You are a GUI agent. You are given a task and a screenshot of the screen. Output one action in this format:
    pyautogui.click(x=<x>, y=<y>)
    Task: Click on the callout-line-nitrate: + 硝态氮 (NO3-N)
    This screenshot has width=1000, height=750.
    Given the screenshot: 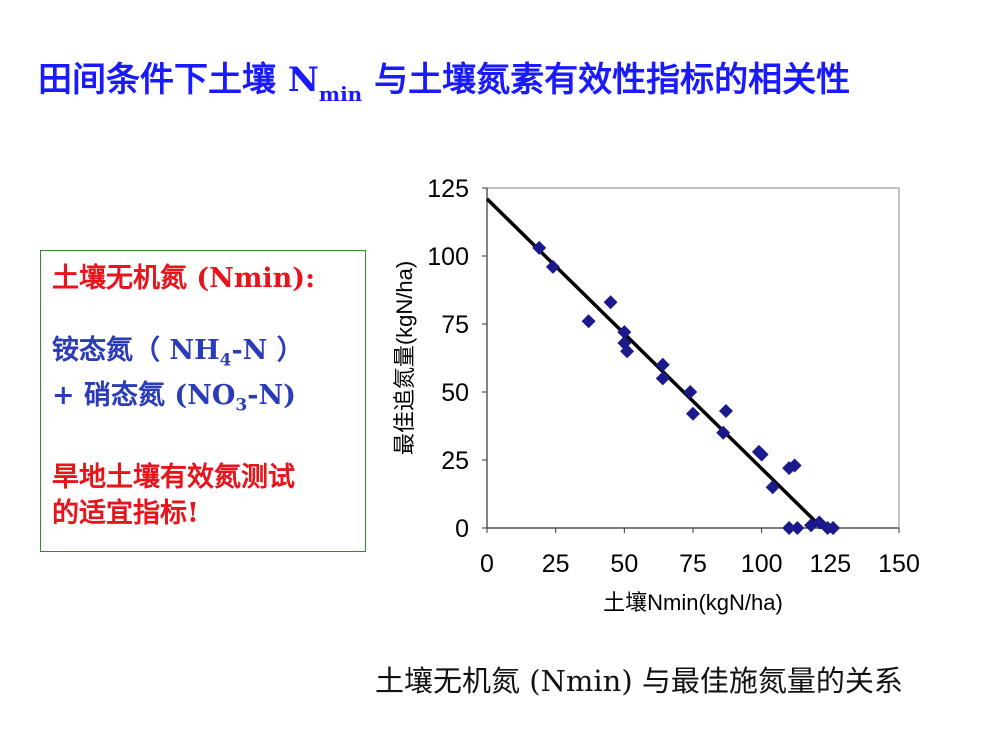 What is the action you would take?
    pyautogui.click(x=208, y=400)
    